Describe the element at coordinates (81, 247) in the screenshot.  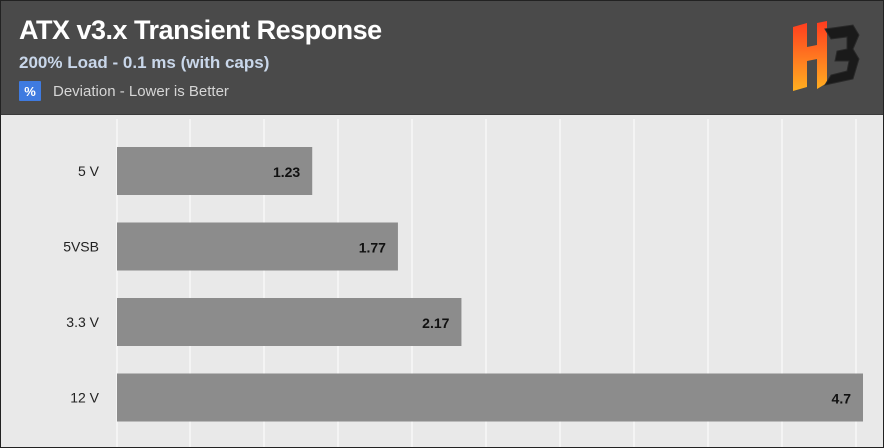
I see `category-label: 5VSB` at that location.